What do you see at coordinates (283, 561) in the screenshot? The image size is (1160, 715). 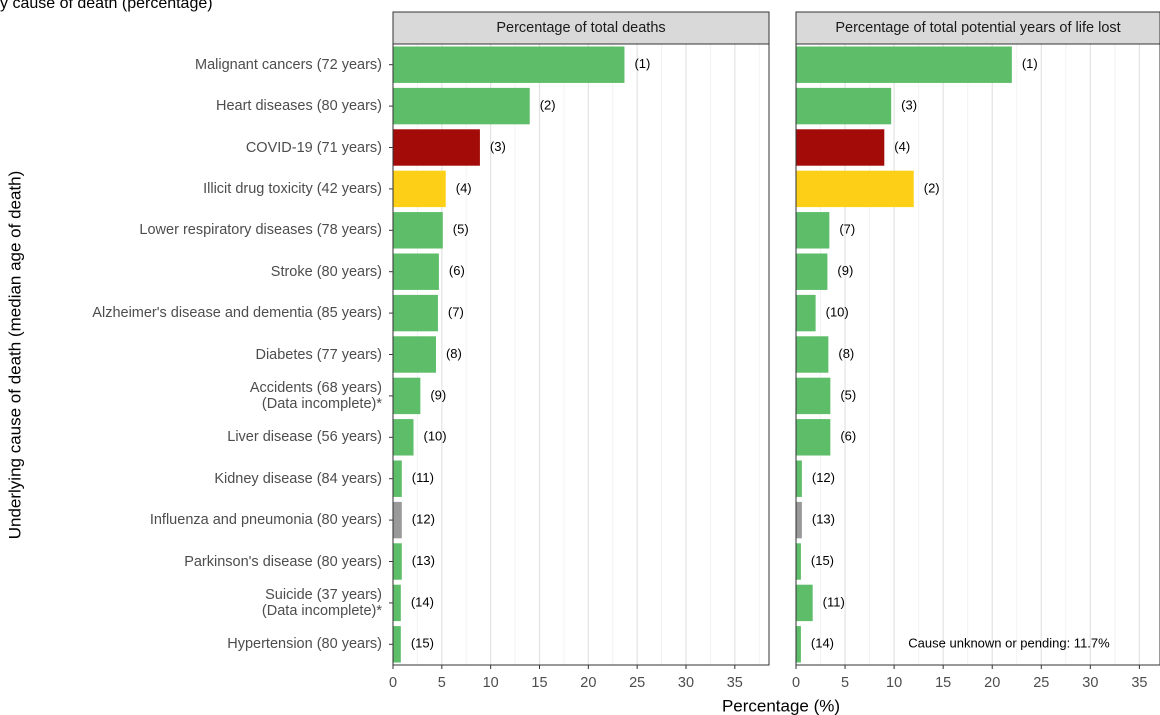 I see `y-tick-label: Parkinson's disease (80 years)` at bounding box center [283, 561].